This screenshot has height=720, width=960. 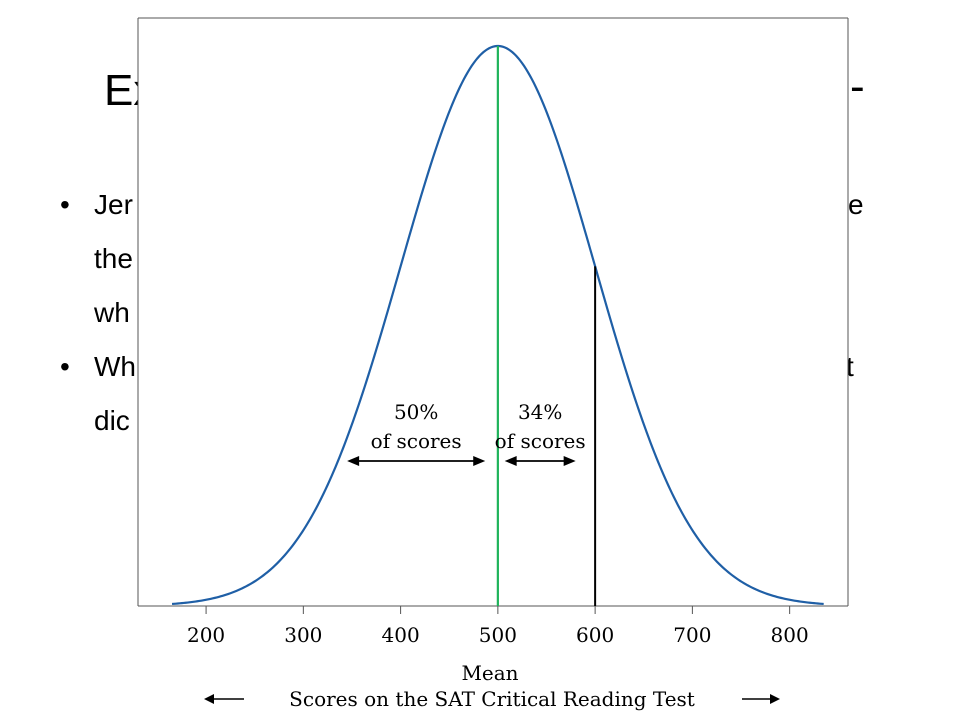 I want to click on slide-title-tail: -, so click(x=857, y=86).